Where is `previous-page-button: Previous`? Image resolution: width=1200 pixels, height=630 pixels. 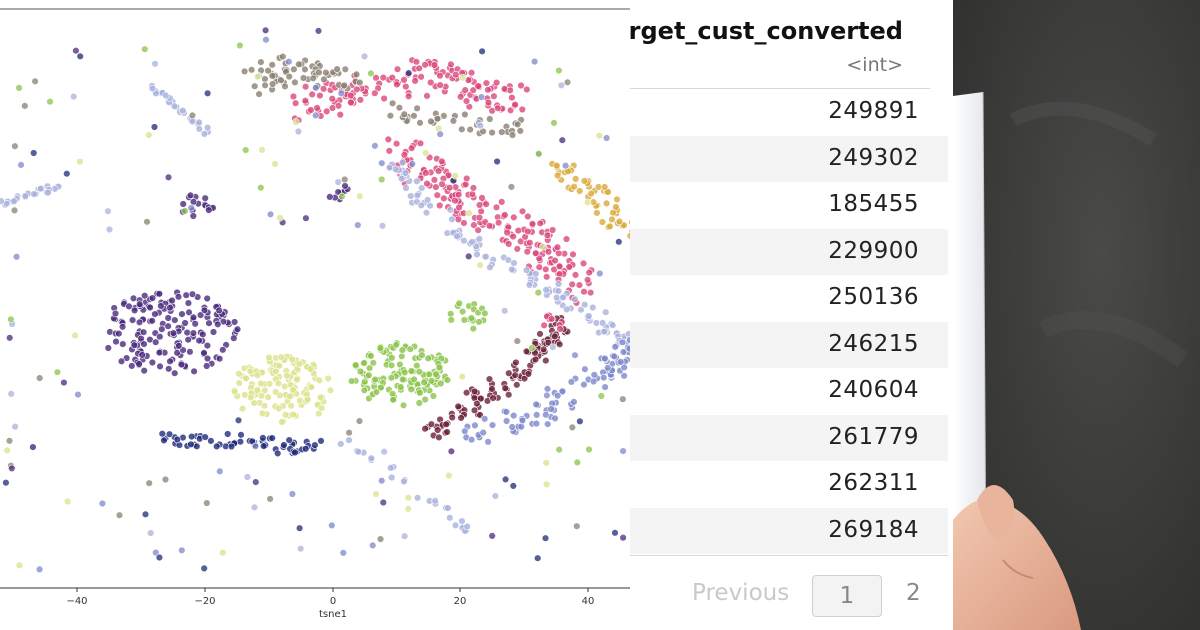
previous-page-button: Previous is located at coordinates (741, 593).